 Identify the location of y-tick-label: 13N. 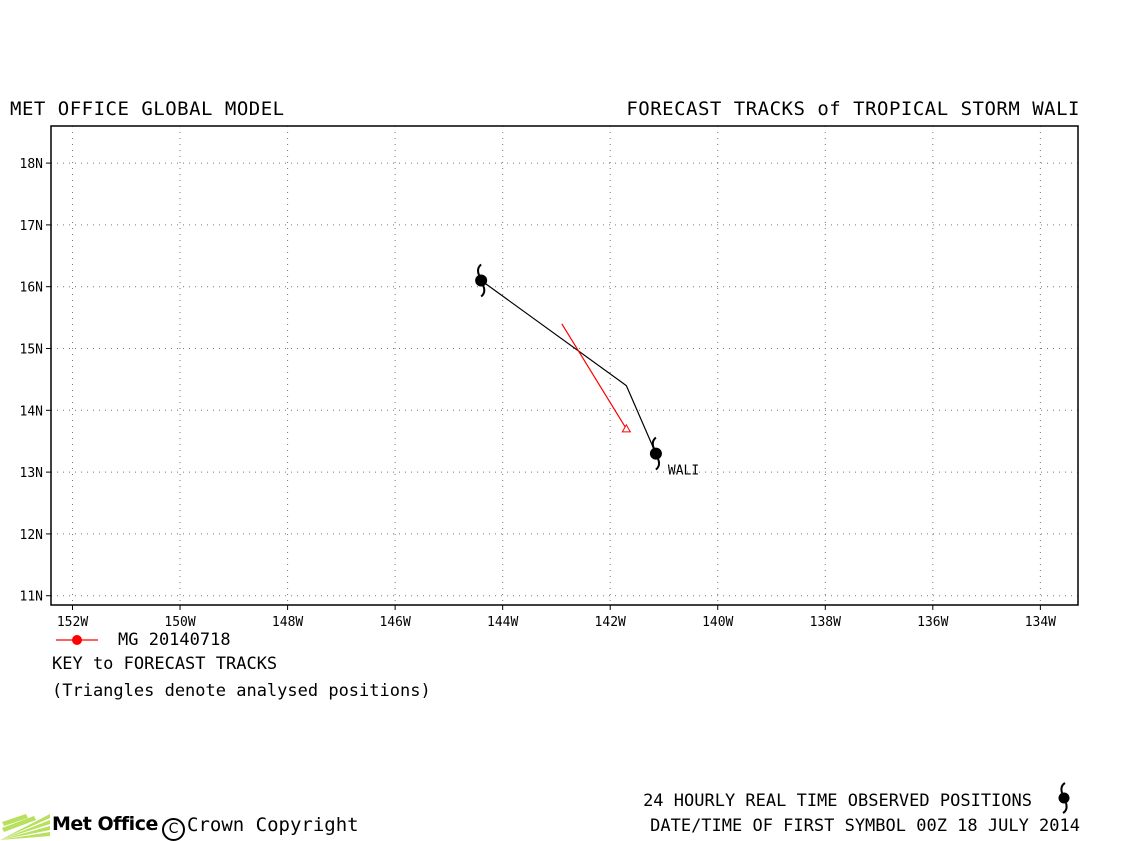
(31, 473).